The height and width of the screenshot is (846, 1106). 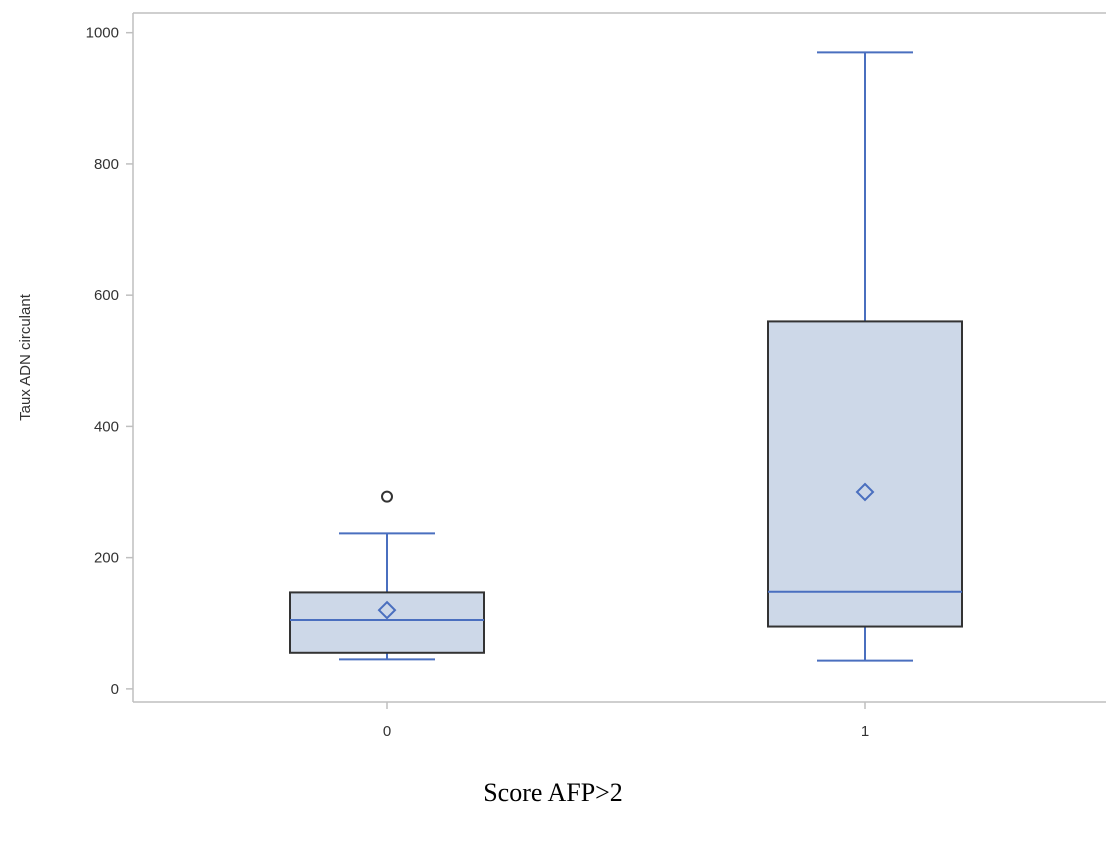 I want to click on x-tick-label: 1, so click(x=865, y=731).